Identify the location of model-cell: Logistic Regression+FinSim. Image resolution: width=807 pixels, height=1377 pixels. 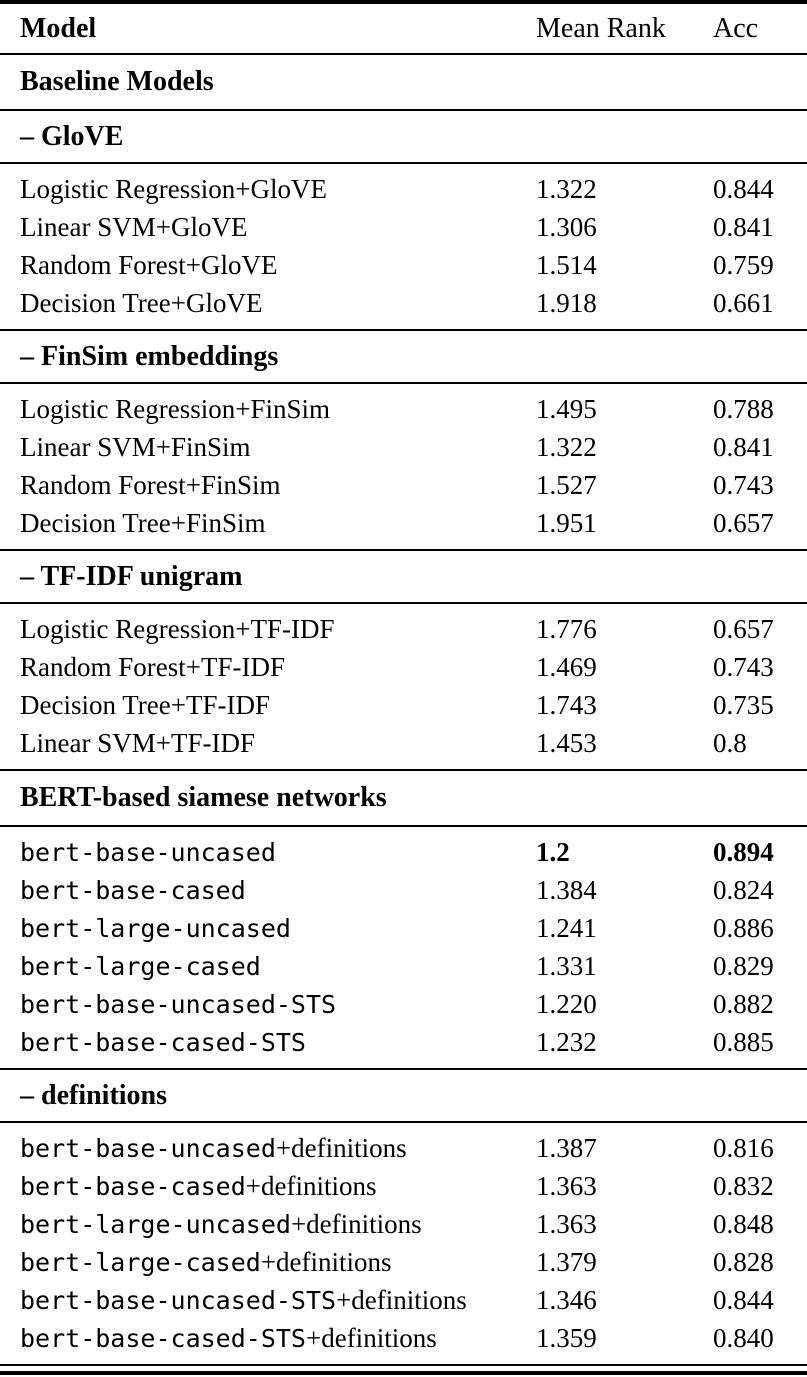
(268, 409).